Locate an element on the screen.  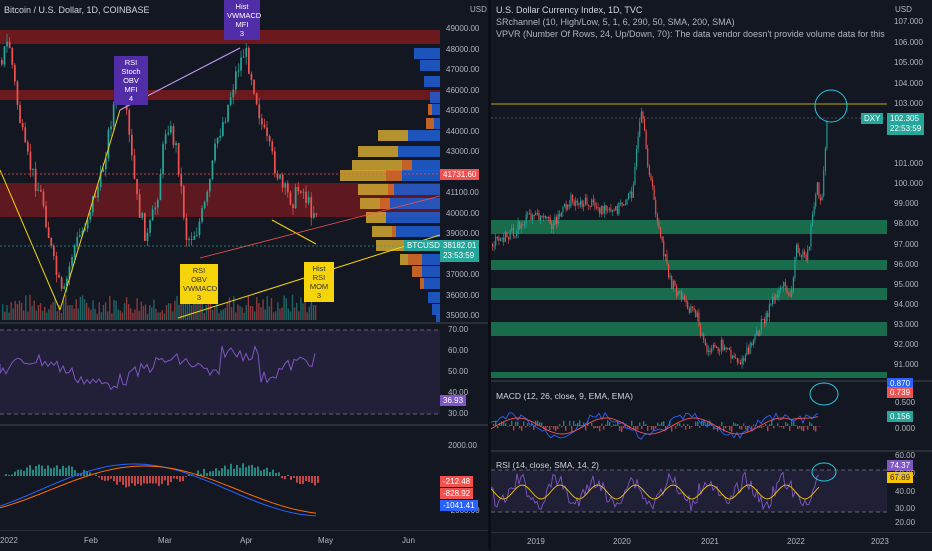
note-purple-rsi-stoch: RSI Stoch OBV MFI 4 is located at coordinates (131, 80).